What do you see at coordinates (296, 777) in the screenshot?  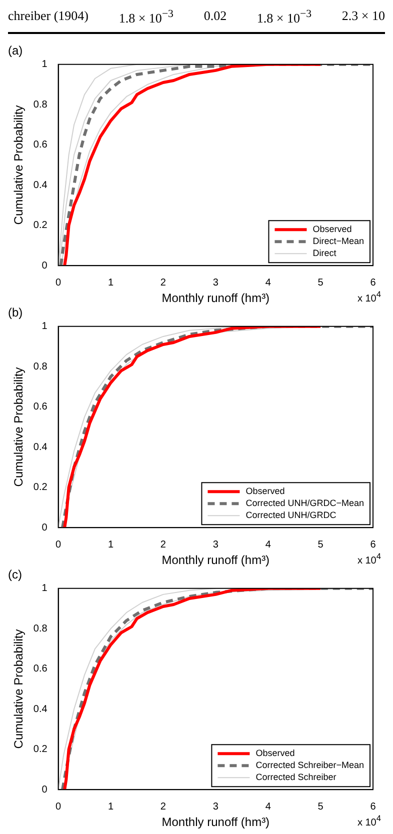 I see `legend-label: Corrected Schreiber` at bounding box center [296, 777].